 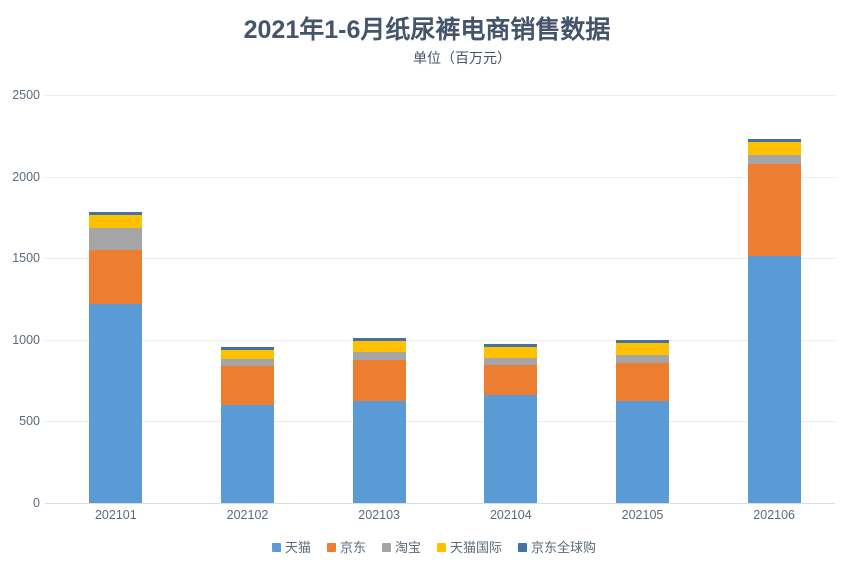 What do you see at coordinates (247, 515) in the screenshot?
I see `x-axis-tick-label: 202102` at bounding box center [247, 515].